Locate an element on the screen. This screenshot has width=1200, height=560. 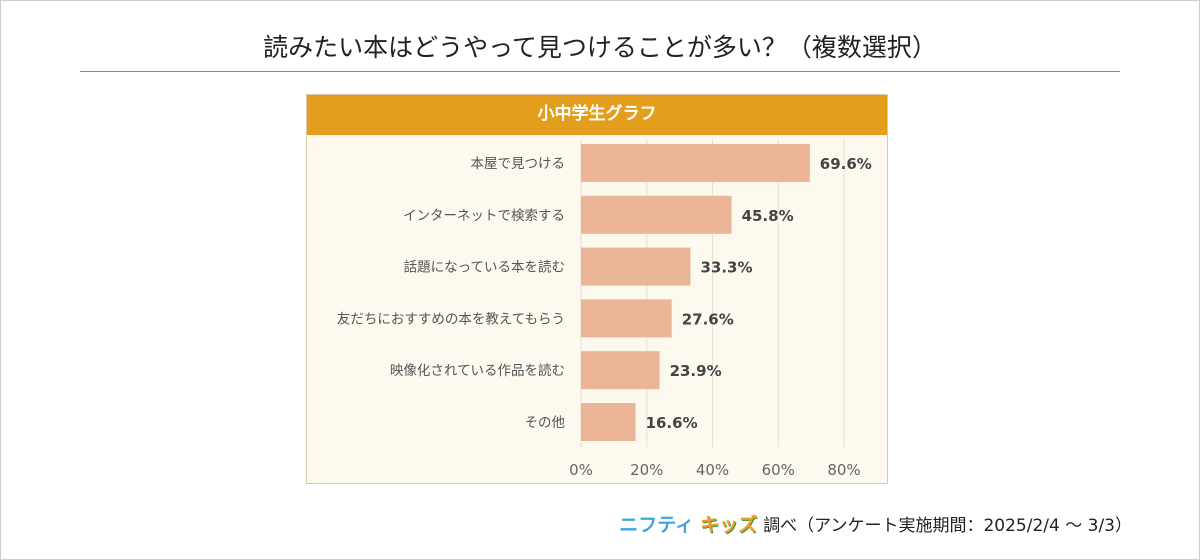
value-label: 23.9% is located at coordinates (696, 371).